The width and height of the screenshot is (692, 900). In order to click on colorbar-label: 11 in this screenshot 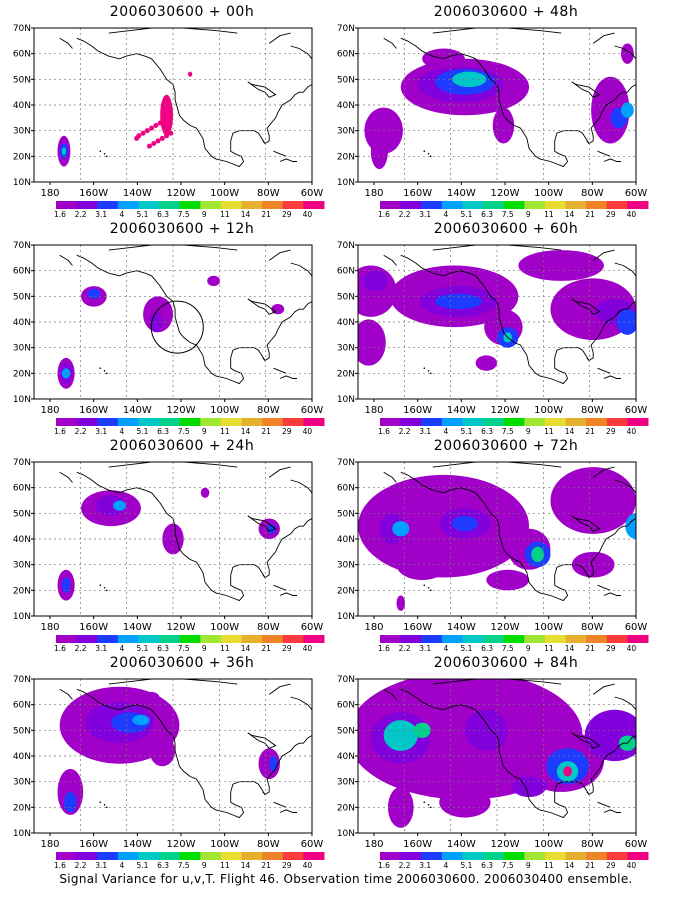, I will do `click(225, 648)`.